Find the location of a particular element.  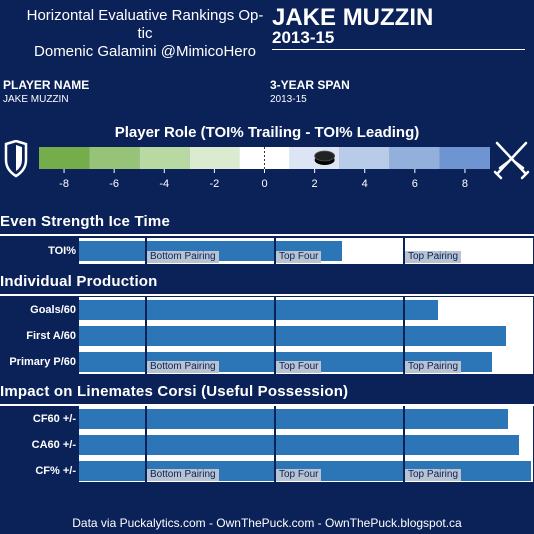

row-label: TOI% is located at coordinates (62, 251).